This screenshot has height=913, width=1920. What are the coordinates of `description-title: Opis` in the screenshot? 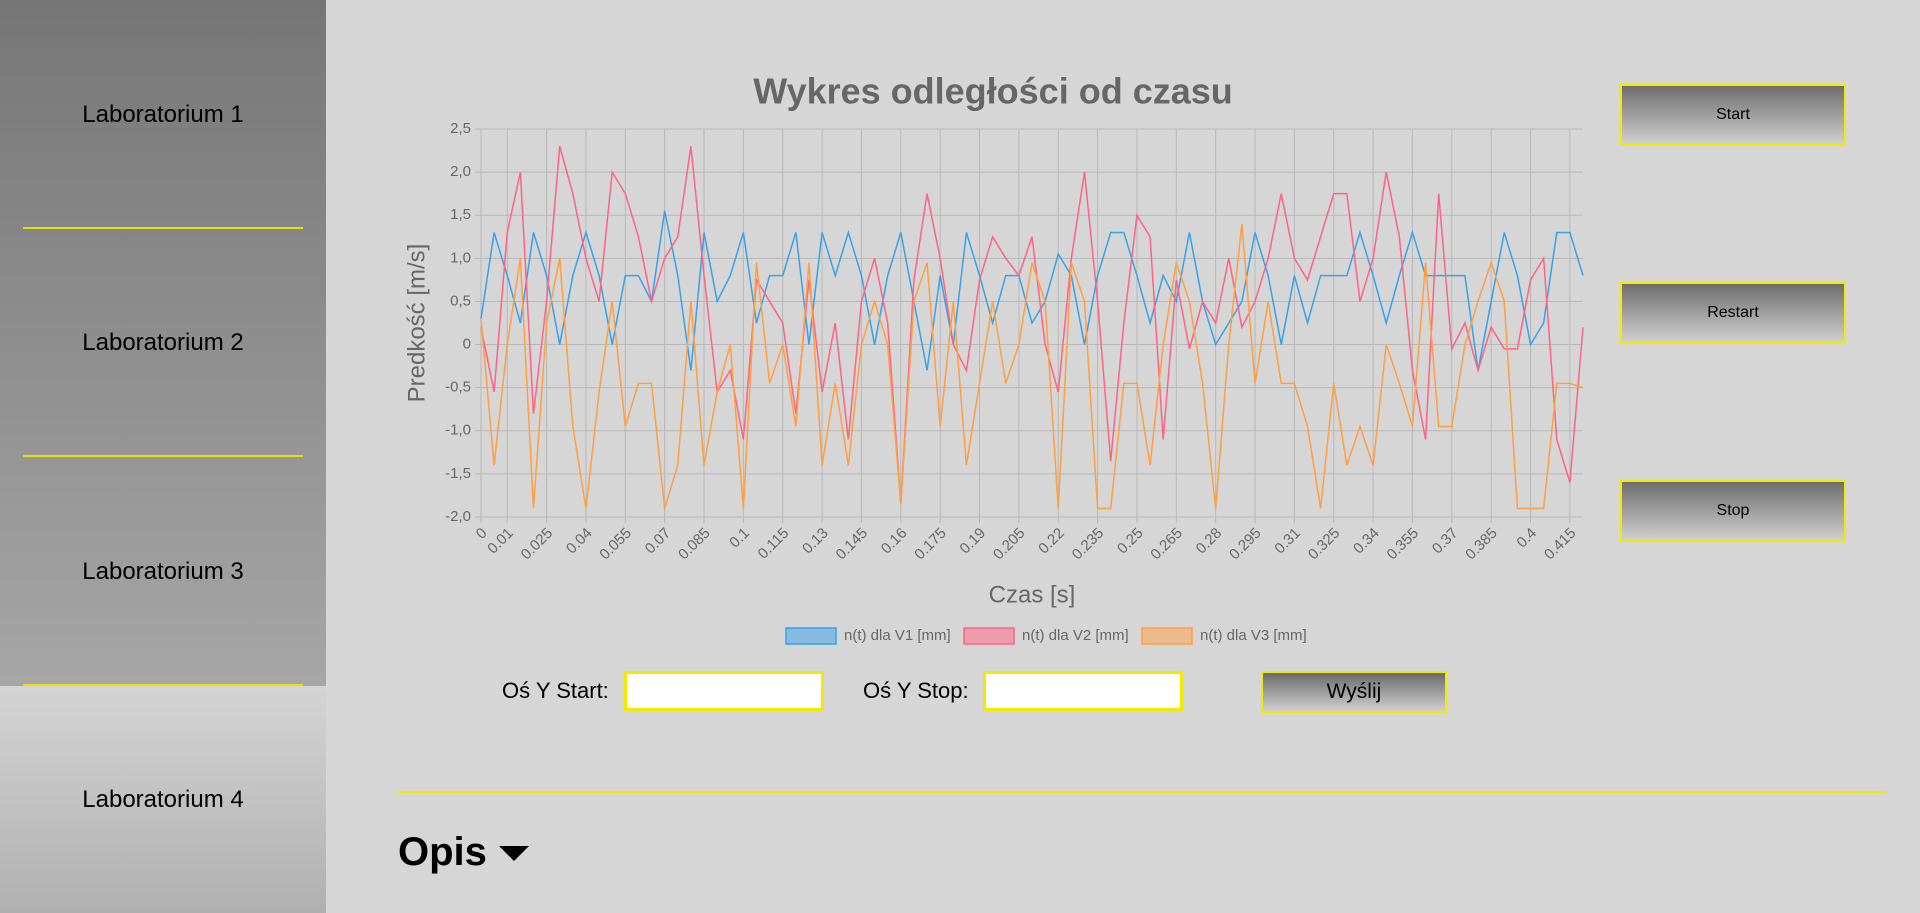 It's located at (442, 852).